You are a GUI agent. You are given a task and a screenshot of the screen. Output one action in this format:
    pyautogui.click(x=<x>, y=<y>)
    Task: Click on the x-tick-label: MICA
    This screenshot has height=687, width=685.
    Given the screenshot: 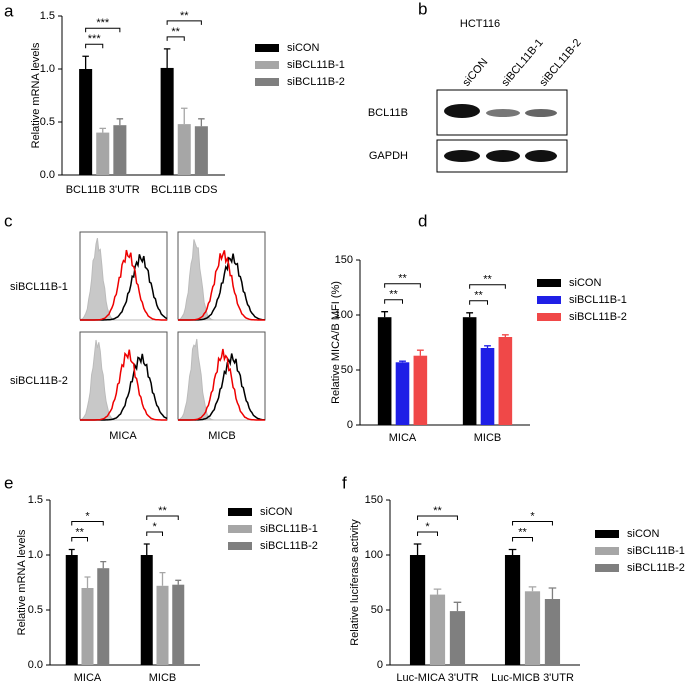 What is the action you would take?
    pyautogui.click(x=88, y=677)
    